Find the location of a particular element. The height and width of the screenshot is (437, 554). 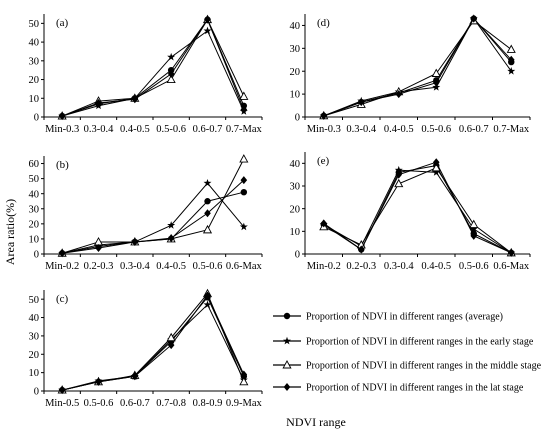

x-tick-label: 0.7-Max is located at coordinates (244, 129).